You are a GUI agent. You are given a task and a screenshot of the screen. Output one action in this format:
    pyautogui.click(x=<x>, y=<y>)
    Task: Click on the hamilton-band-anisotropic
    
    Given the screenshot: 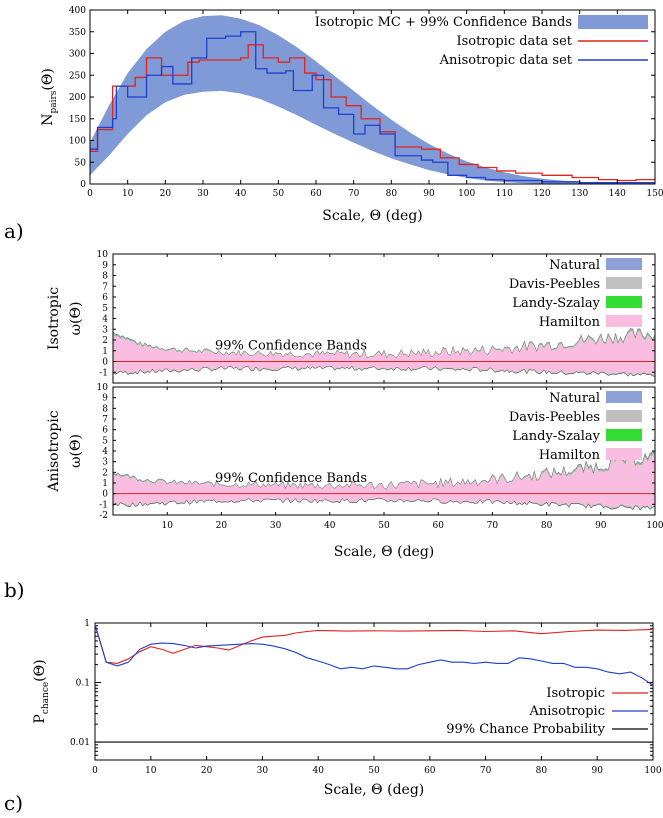 What is the action you would take?
    pyautogui.click(x=384, y=481)
    